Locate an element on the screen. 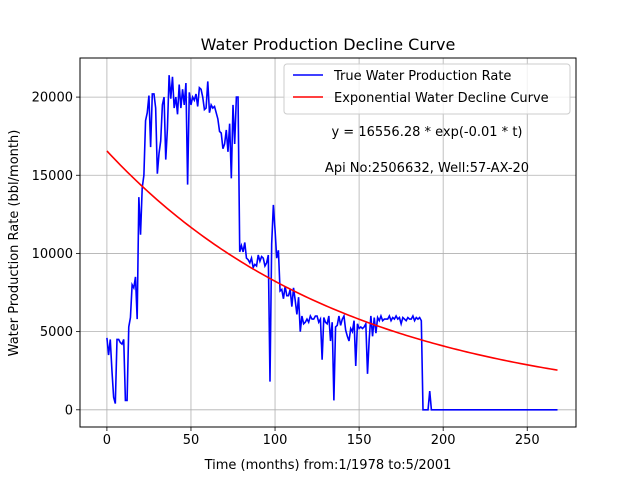 The height and width of the screenshot is (480, 640). equation-annotation: y = 16556.28 * exp(-0.01 * t) is located at coordinates (426, 132).